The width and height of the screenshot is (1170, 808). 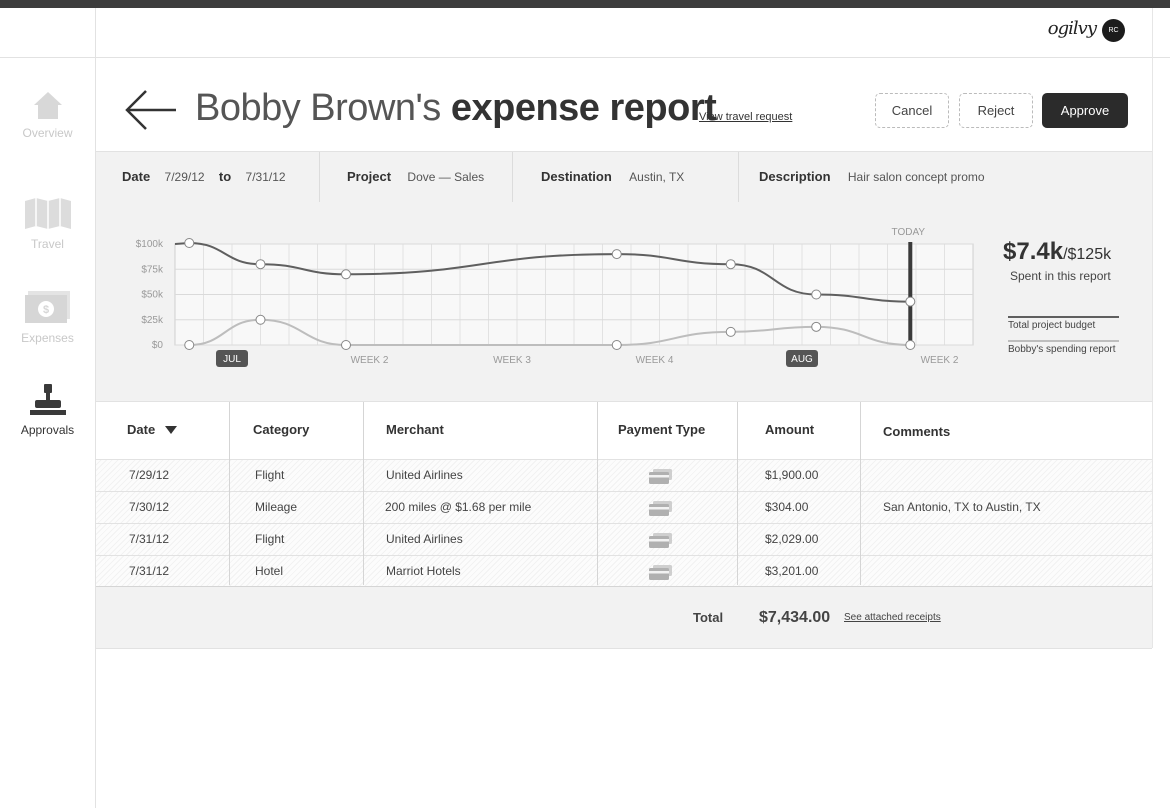 I want to click on back-arrow-icon, so click(x=150, y=110).